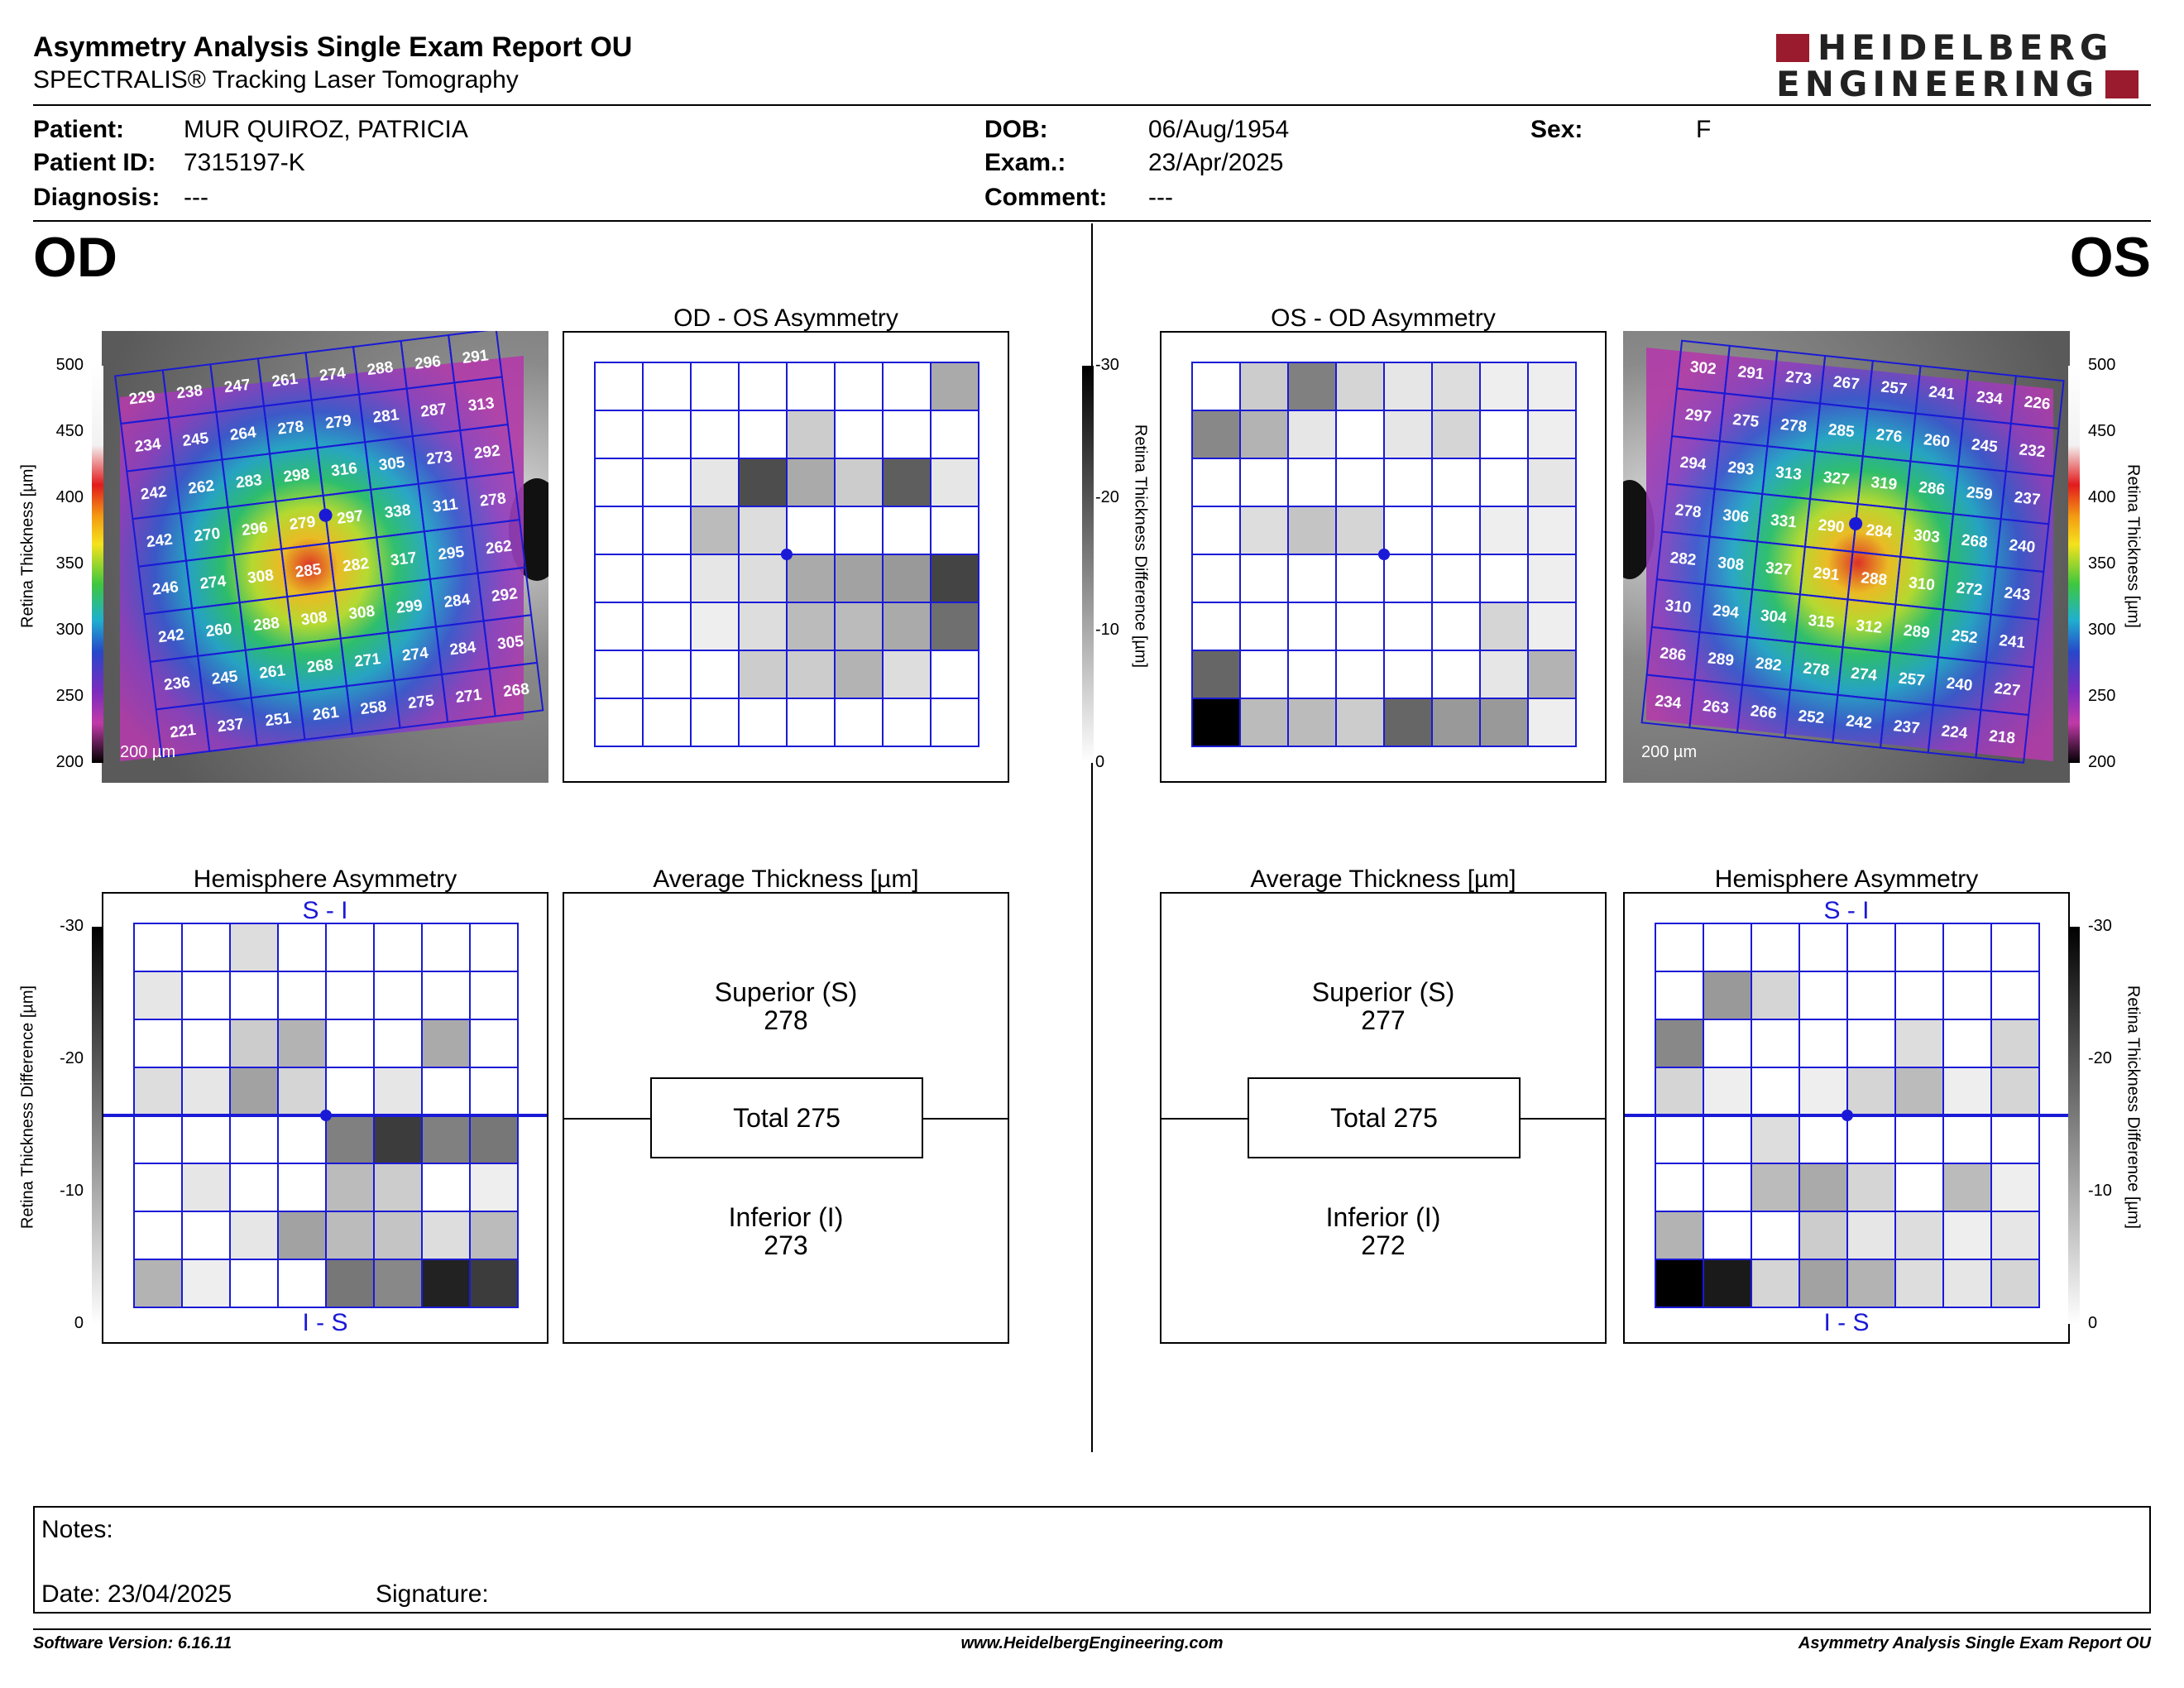 Image resolution: width=2184 pixels, height=1688 pixels. What do you see at coordinates (1741, 468) in the screenshot?
I see `thickness-value: 293` at bounding box center [1741, 468].